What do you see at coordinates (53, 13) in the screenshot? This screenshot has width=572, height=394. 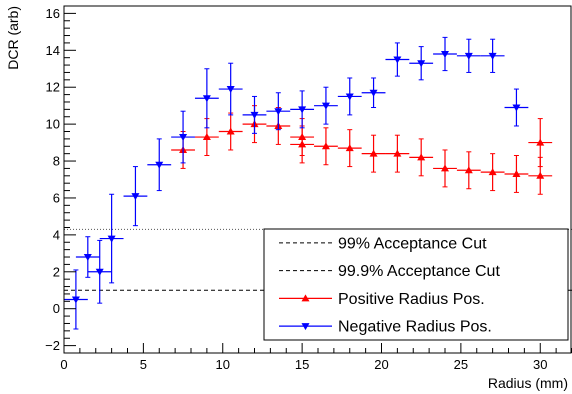 I see `y-tick-label: 16` at bounding box center [53, 13].